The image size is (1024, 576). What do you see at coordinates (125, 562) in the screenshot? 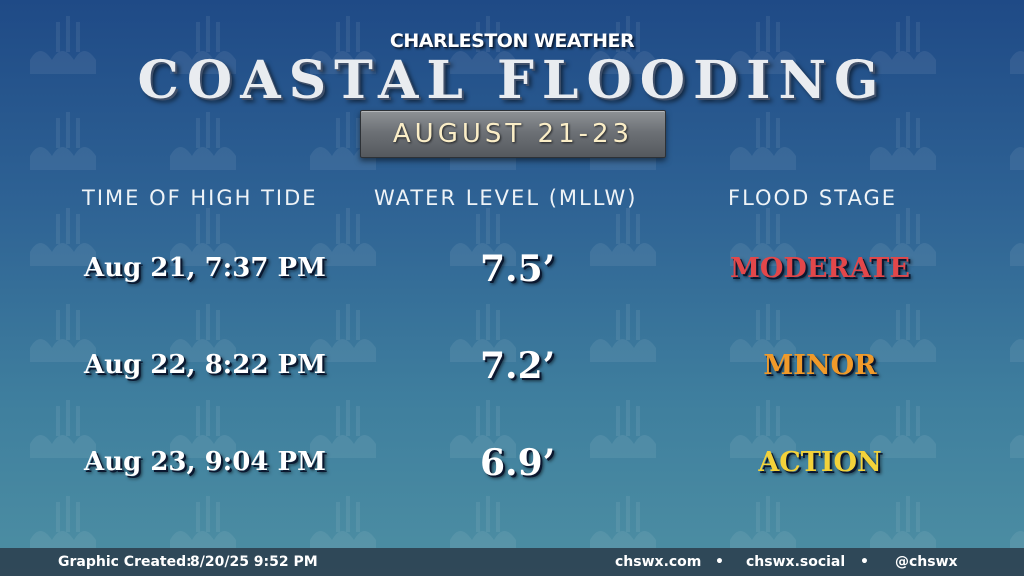
I see `graphic-created-label: Graphic Created:` at bounding box center [125, 562].